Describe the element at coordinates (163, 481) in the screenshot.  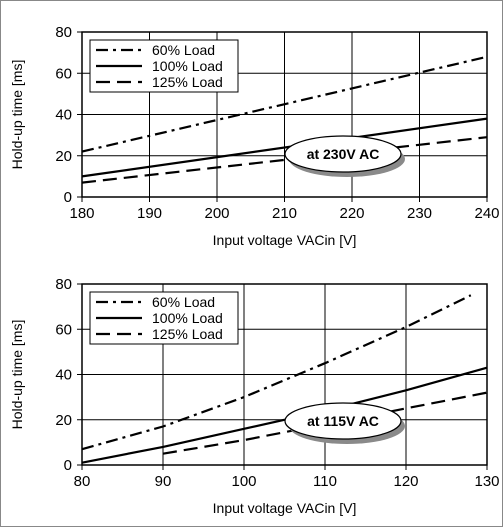
I see `x-tick-label: 90` at that location.